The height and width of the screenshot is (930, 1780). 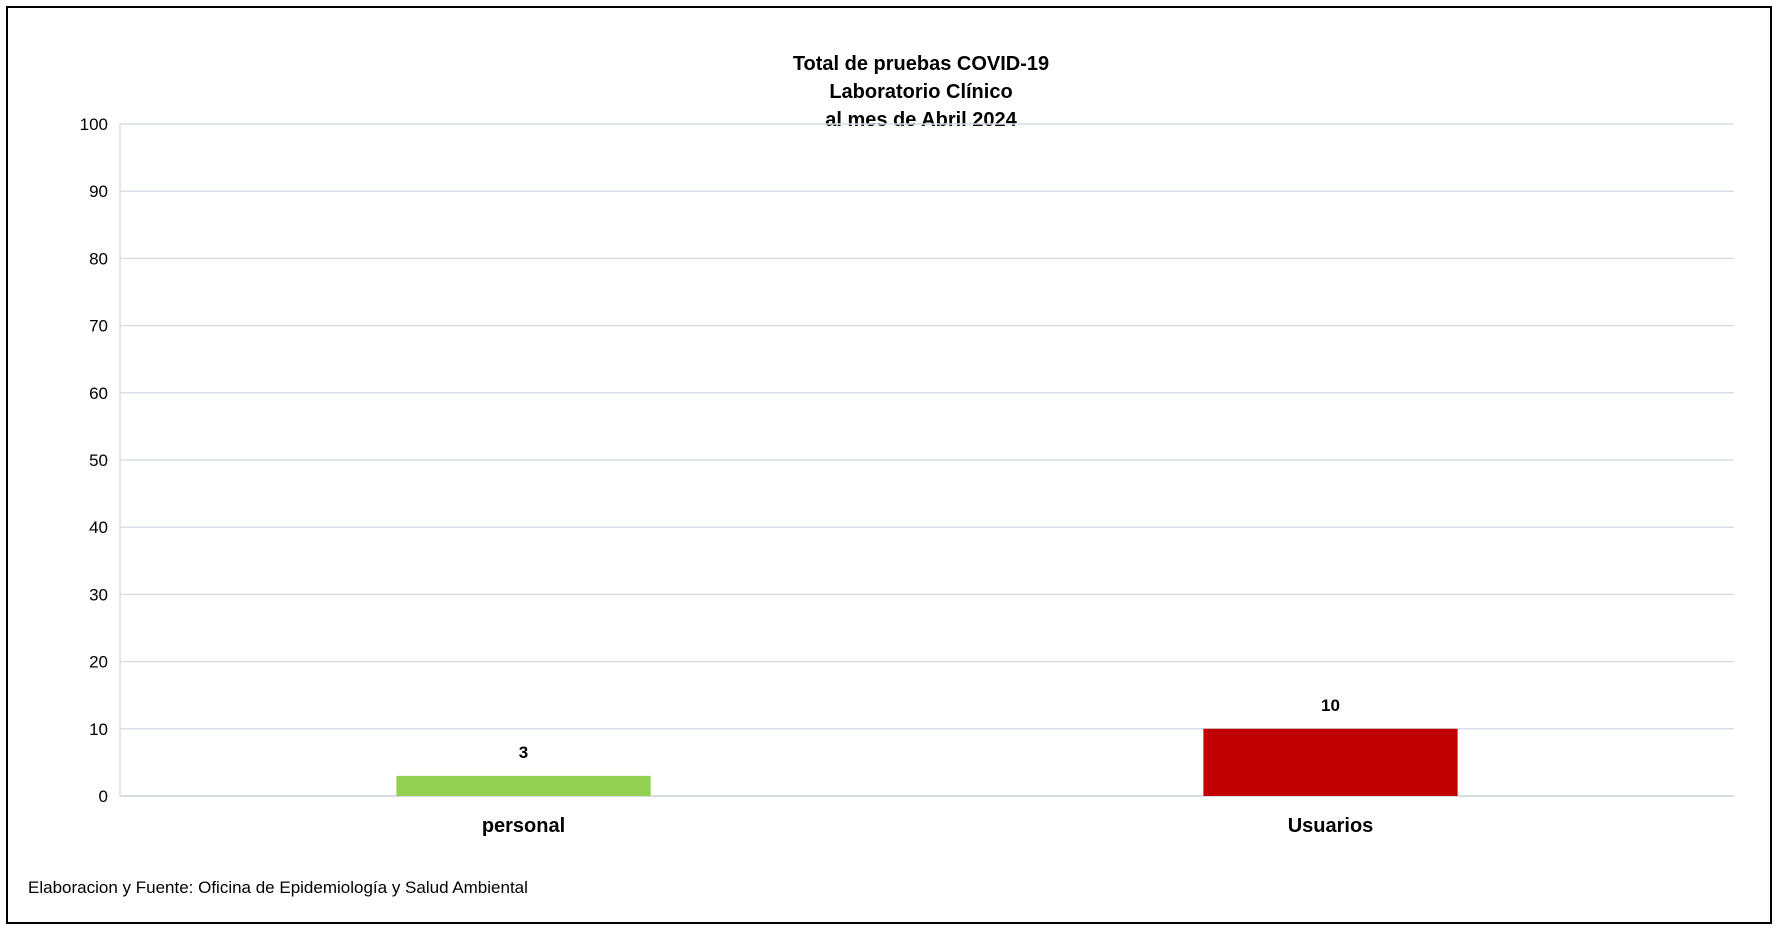 What do you see at coordinates (103, 796) in the screenshot?
I see `y-tick-label: 0` at bounding box center [103, 796].